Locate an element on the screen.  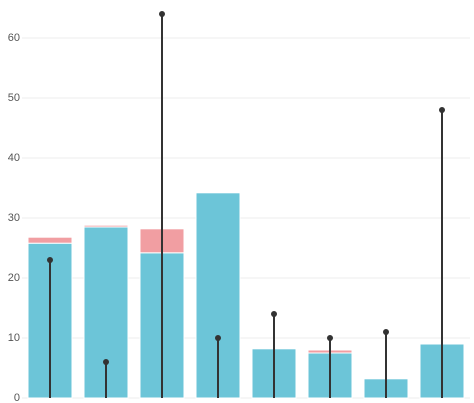
y-tick-label: 30 is located at coordinates (14, 218).